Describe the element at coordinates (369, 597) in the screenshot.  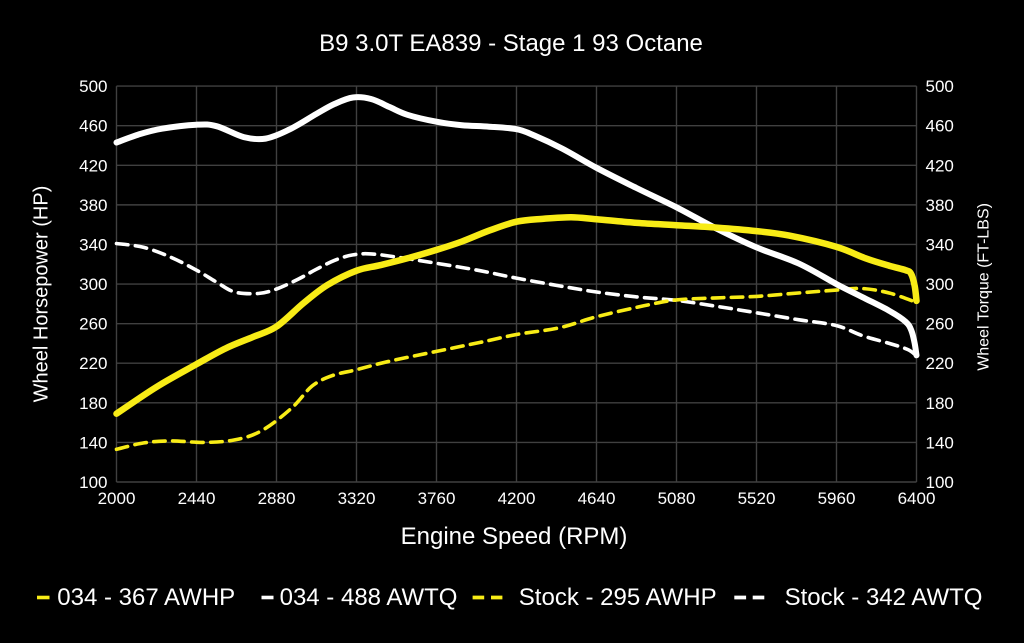
I see `svg-text: 034 - 488 AWTQ` at that location.